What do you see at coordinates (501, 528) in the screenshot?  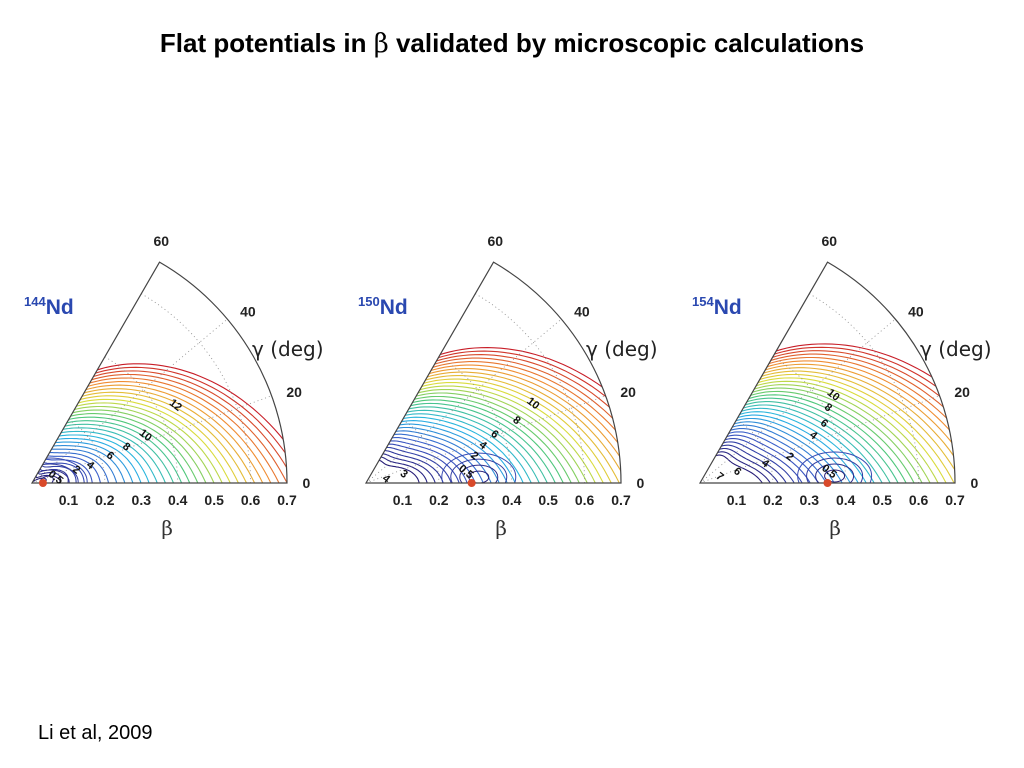 I see `x-axis-label: β` at bounding box center [501, 528].